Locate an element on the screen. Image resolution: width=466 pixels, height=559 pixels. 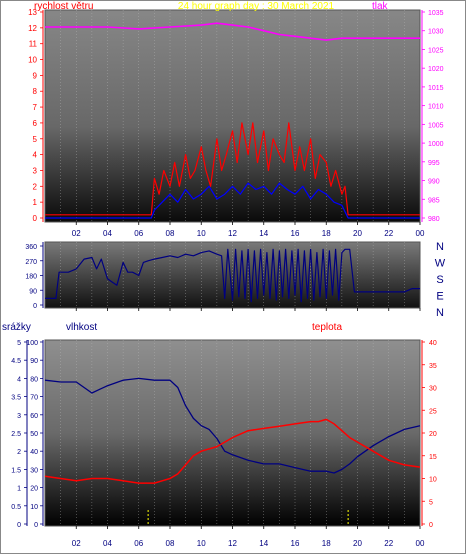
bot-x-tick-label: 08 is located at coordinates (170, 543).